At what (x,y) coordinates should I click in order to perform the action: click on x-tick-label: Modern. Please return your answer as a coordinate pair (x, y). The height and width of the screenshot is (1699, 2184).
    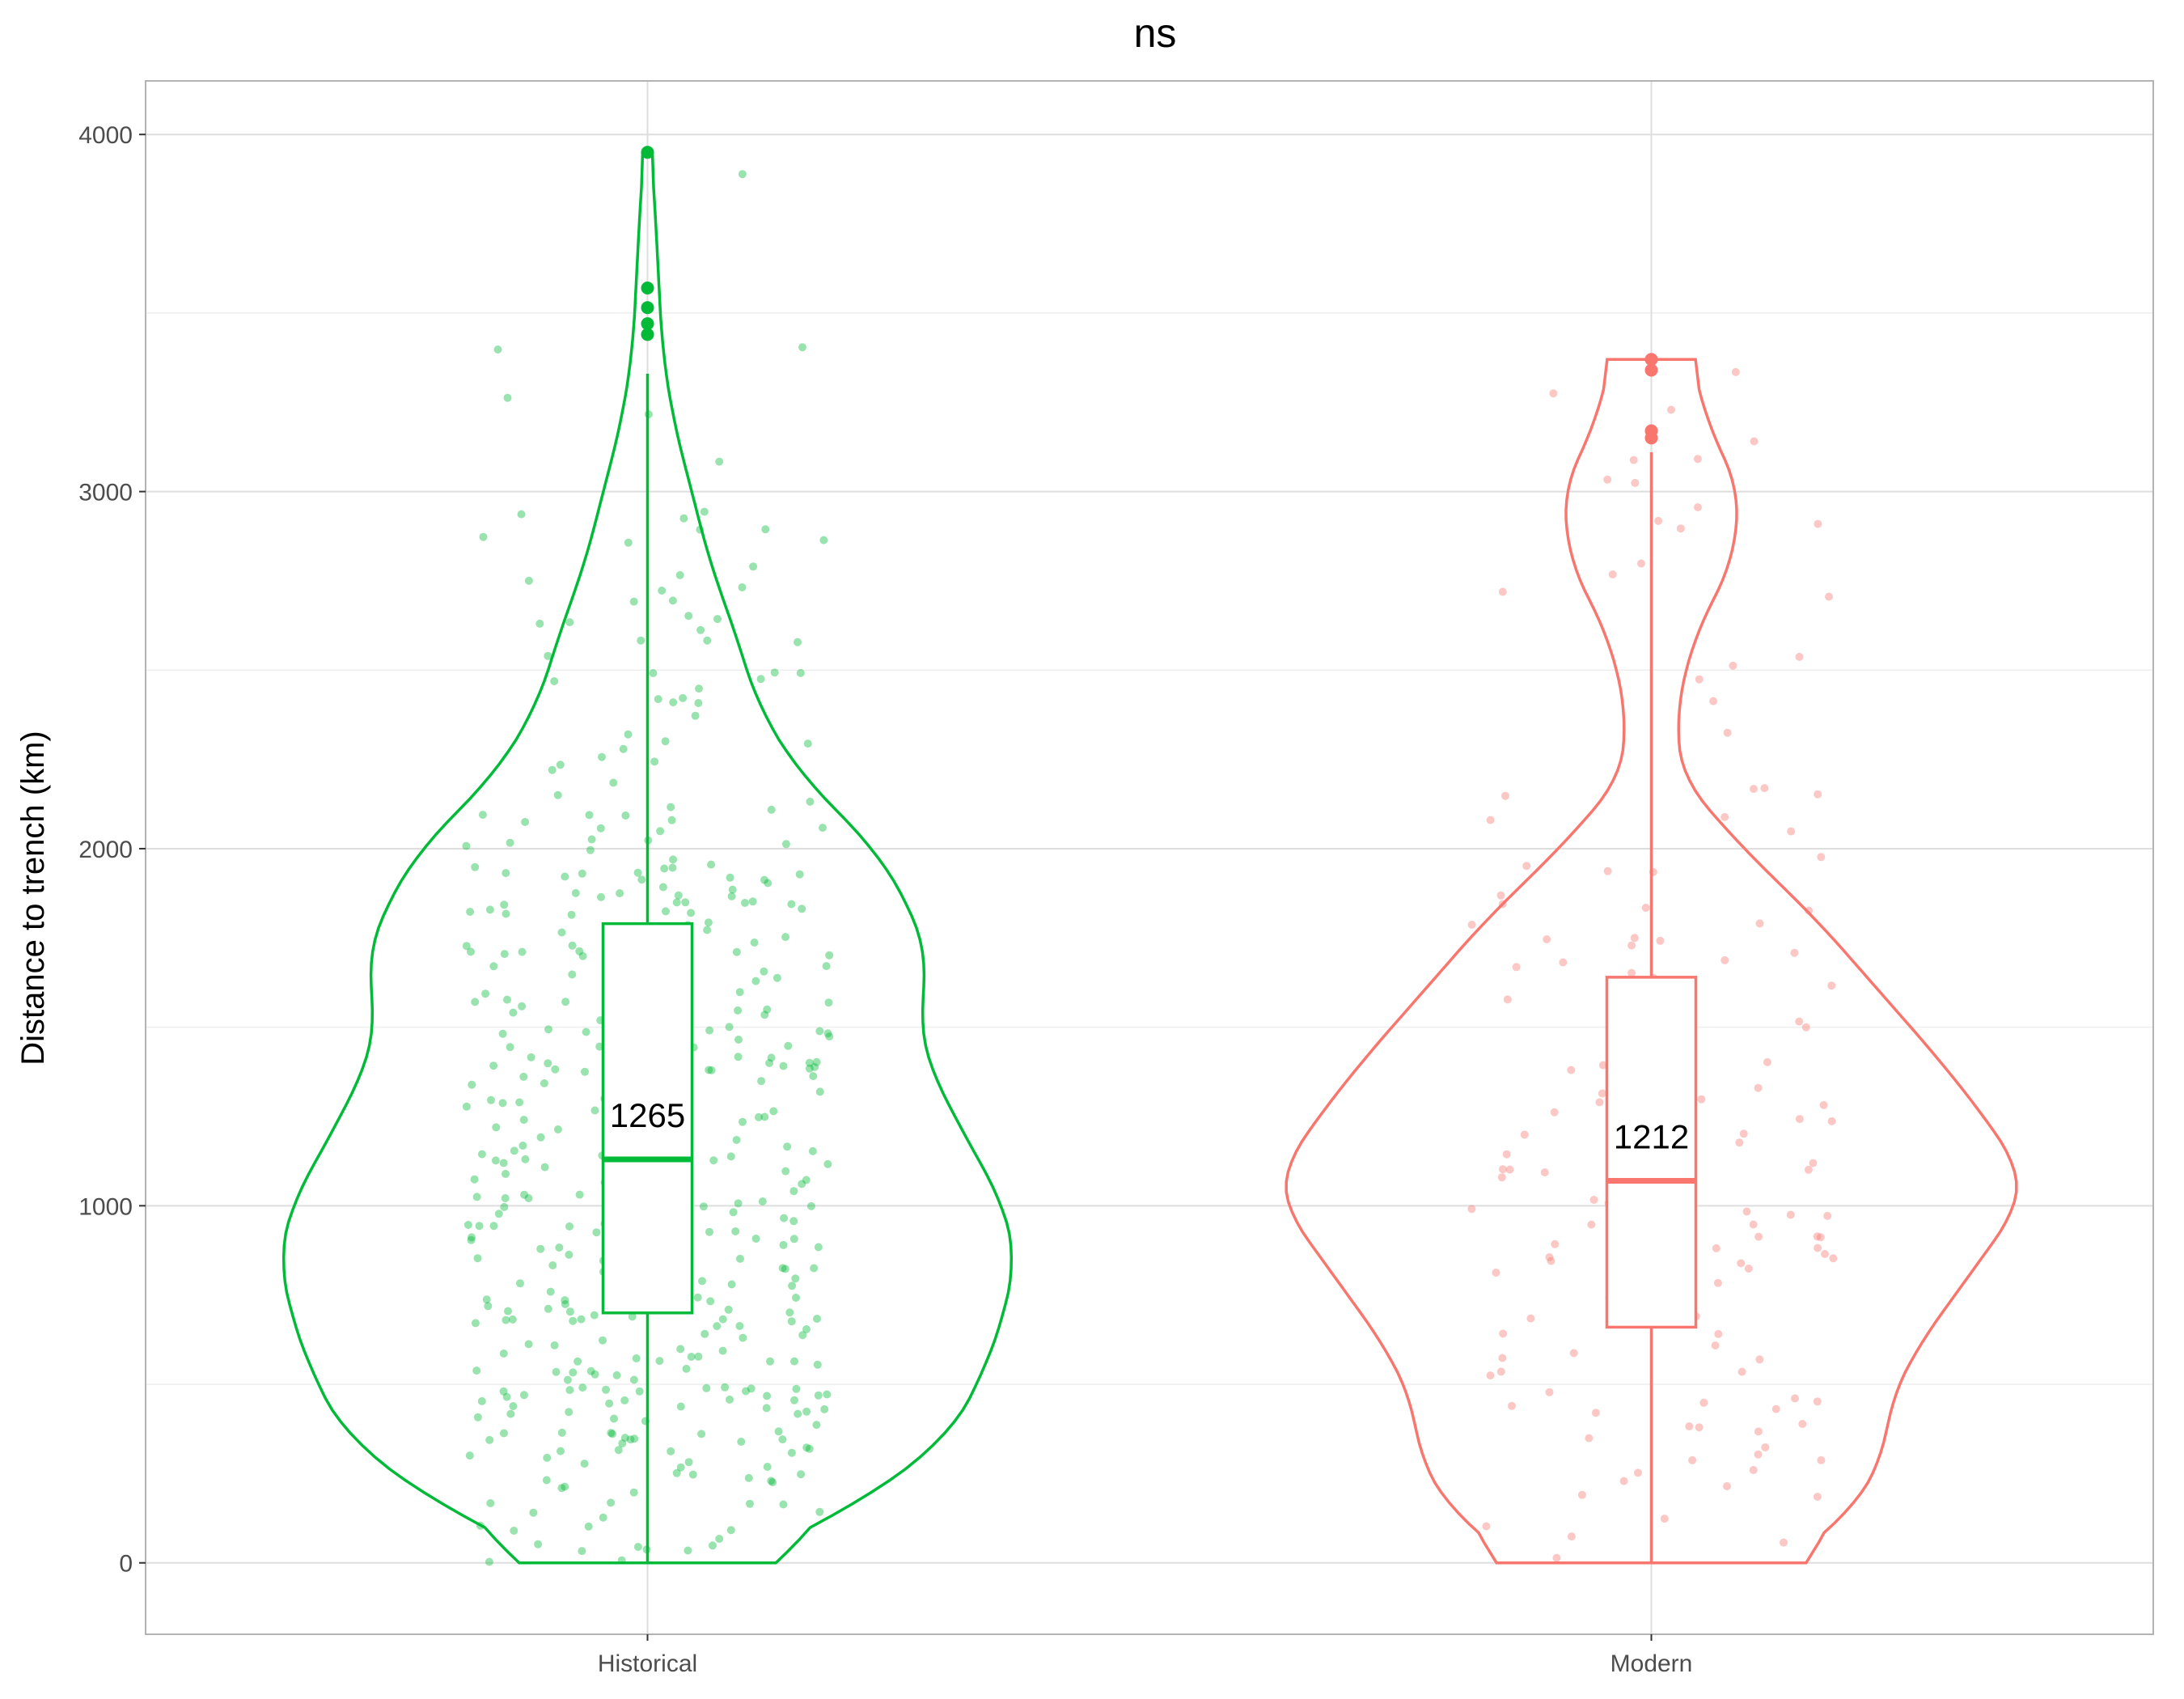
    Looking at the image, I should click on (1651, 1663).